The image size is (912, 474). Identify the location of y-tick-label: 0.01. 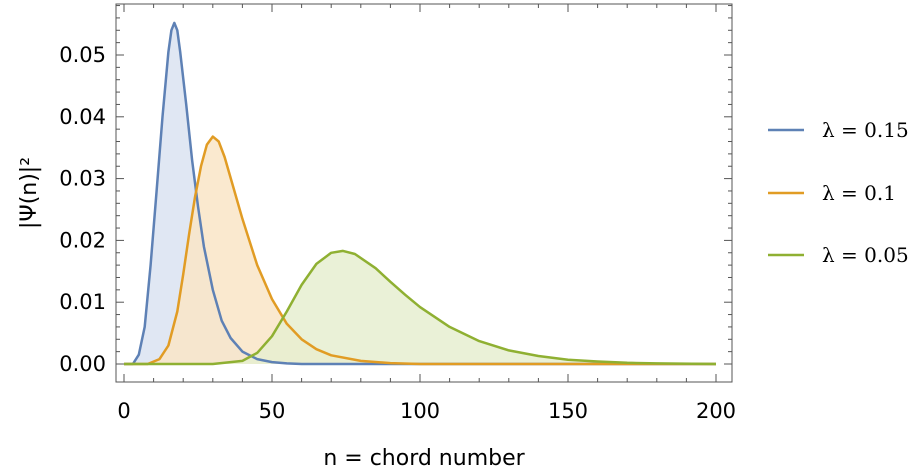
(82, 302).